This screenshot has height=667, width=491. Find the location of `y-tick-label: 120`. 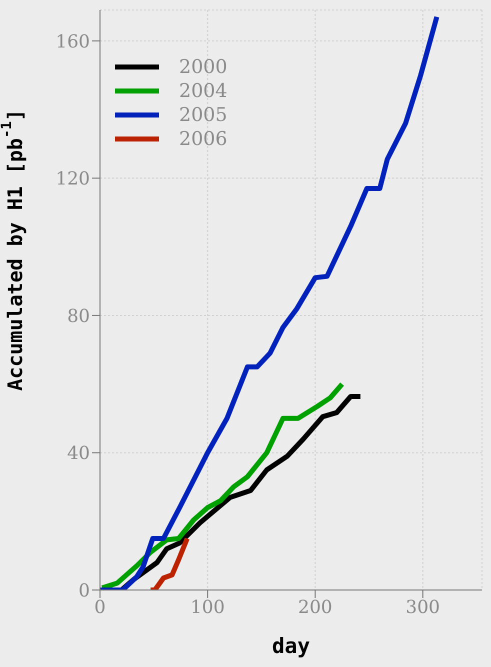

y-tick-label: 120 is located at coordinates (73, 179).